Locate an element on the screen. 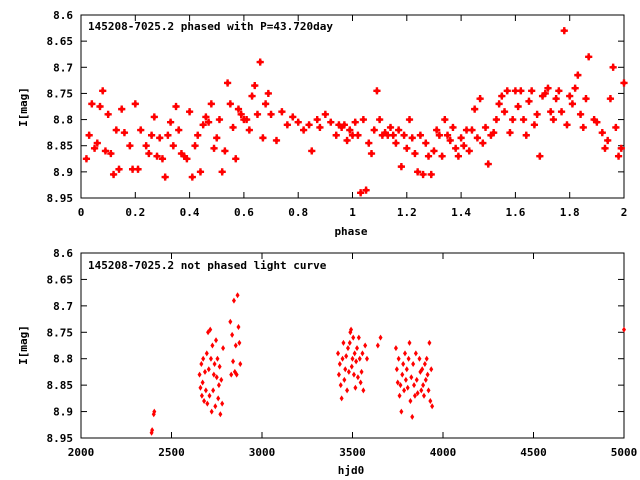 Image resolution: width=640 pixels, height=480 pixels. unphased-plot-title: 145208-7025.2 not phased light curve is located at coordinates (207, 265).